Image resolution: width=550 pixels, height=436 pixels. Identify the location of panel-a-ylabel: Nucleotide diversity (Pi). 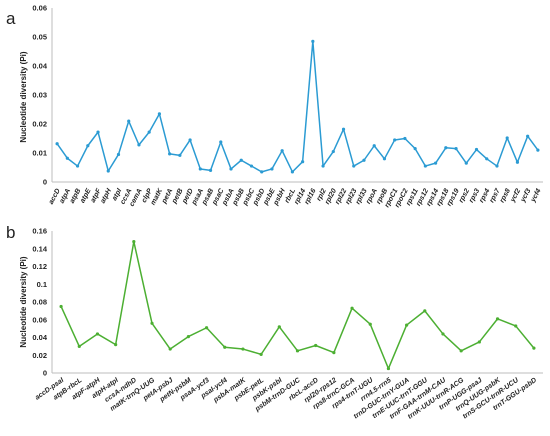
(23, 96).